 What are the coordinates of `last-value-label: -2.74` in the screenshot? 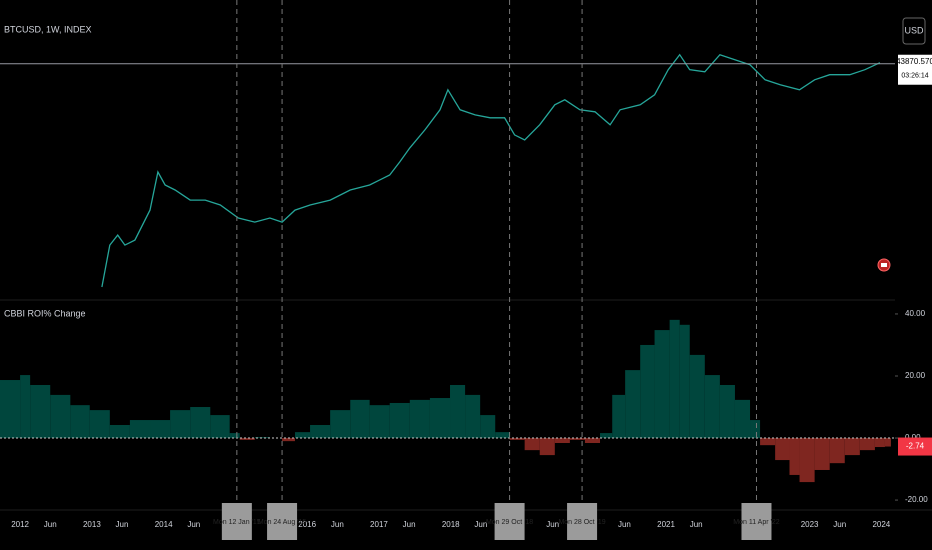 It's located at (915, 446).